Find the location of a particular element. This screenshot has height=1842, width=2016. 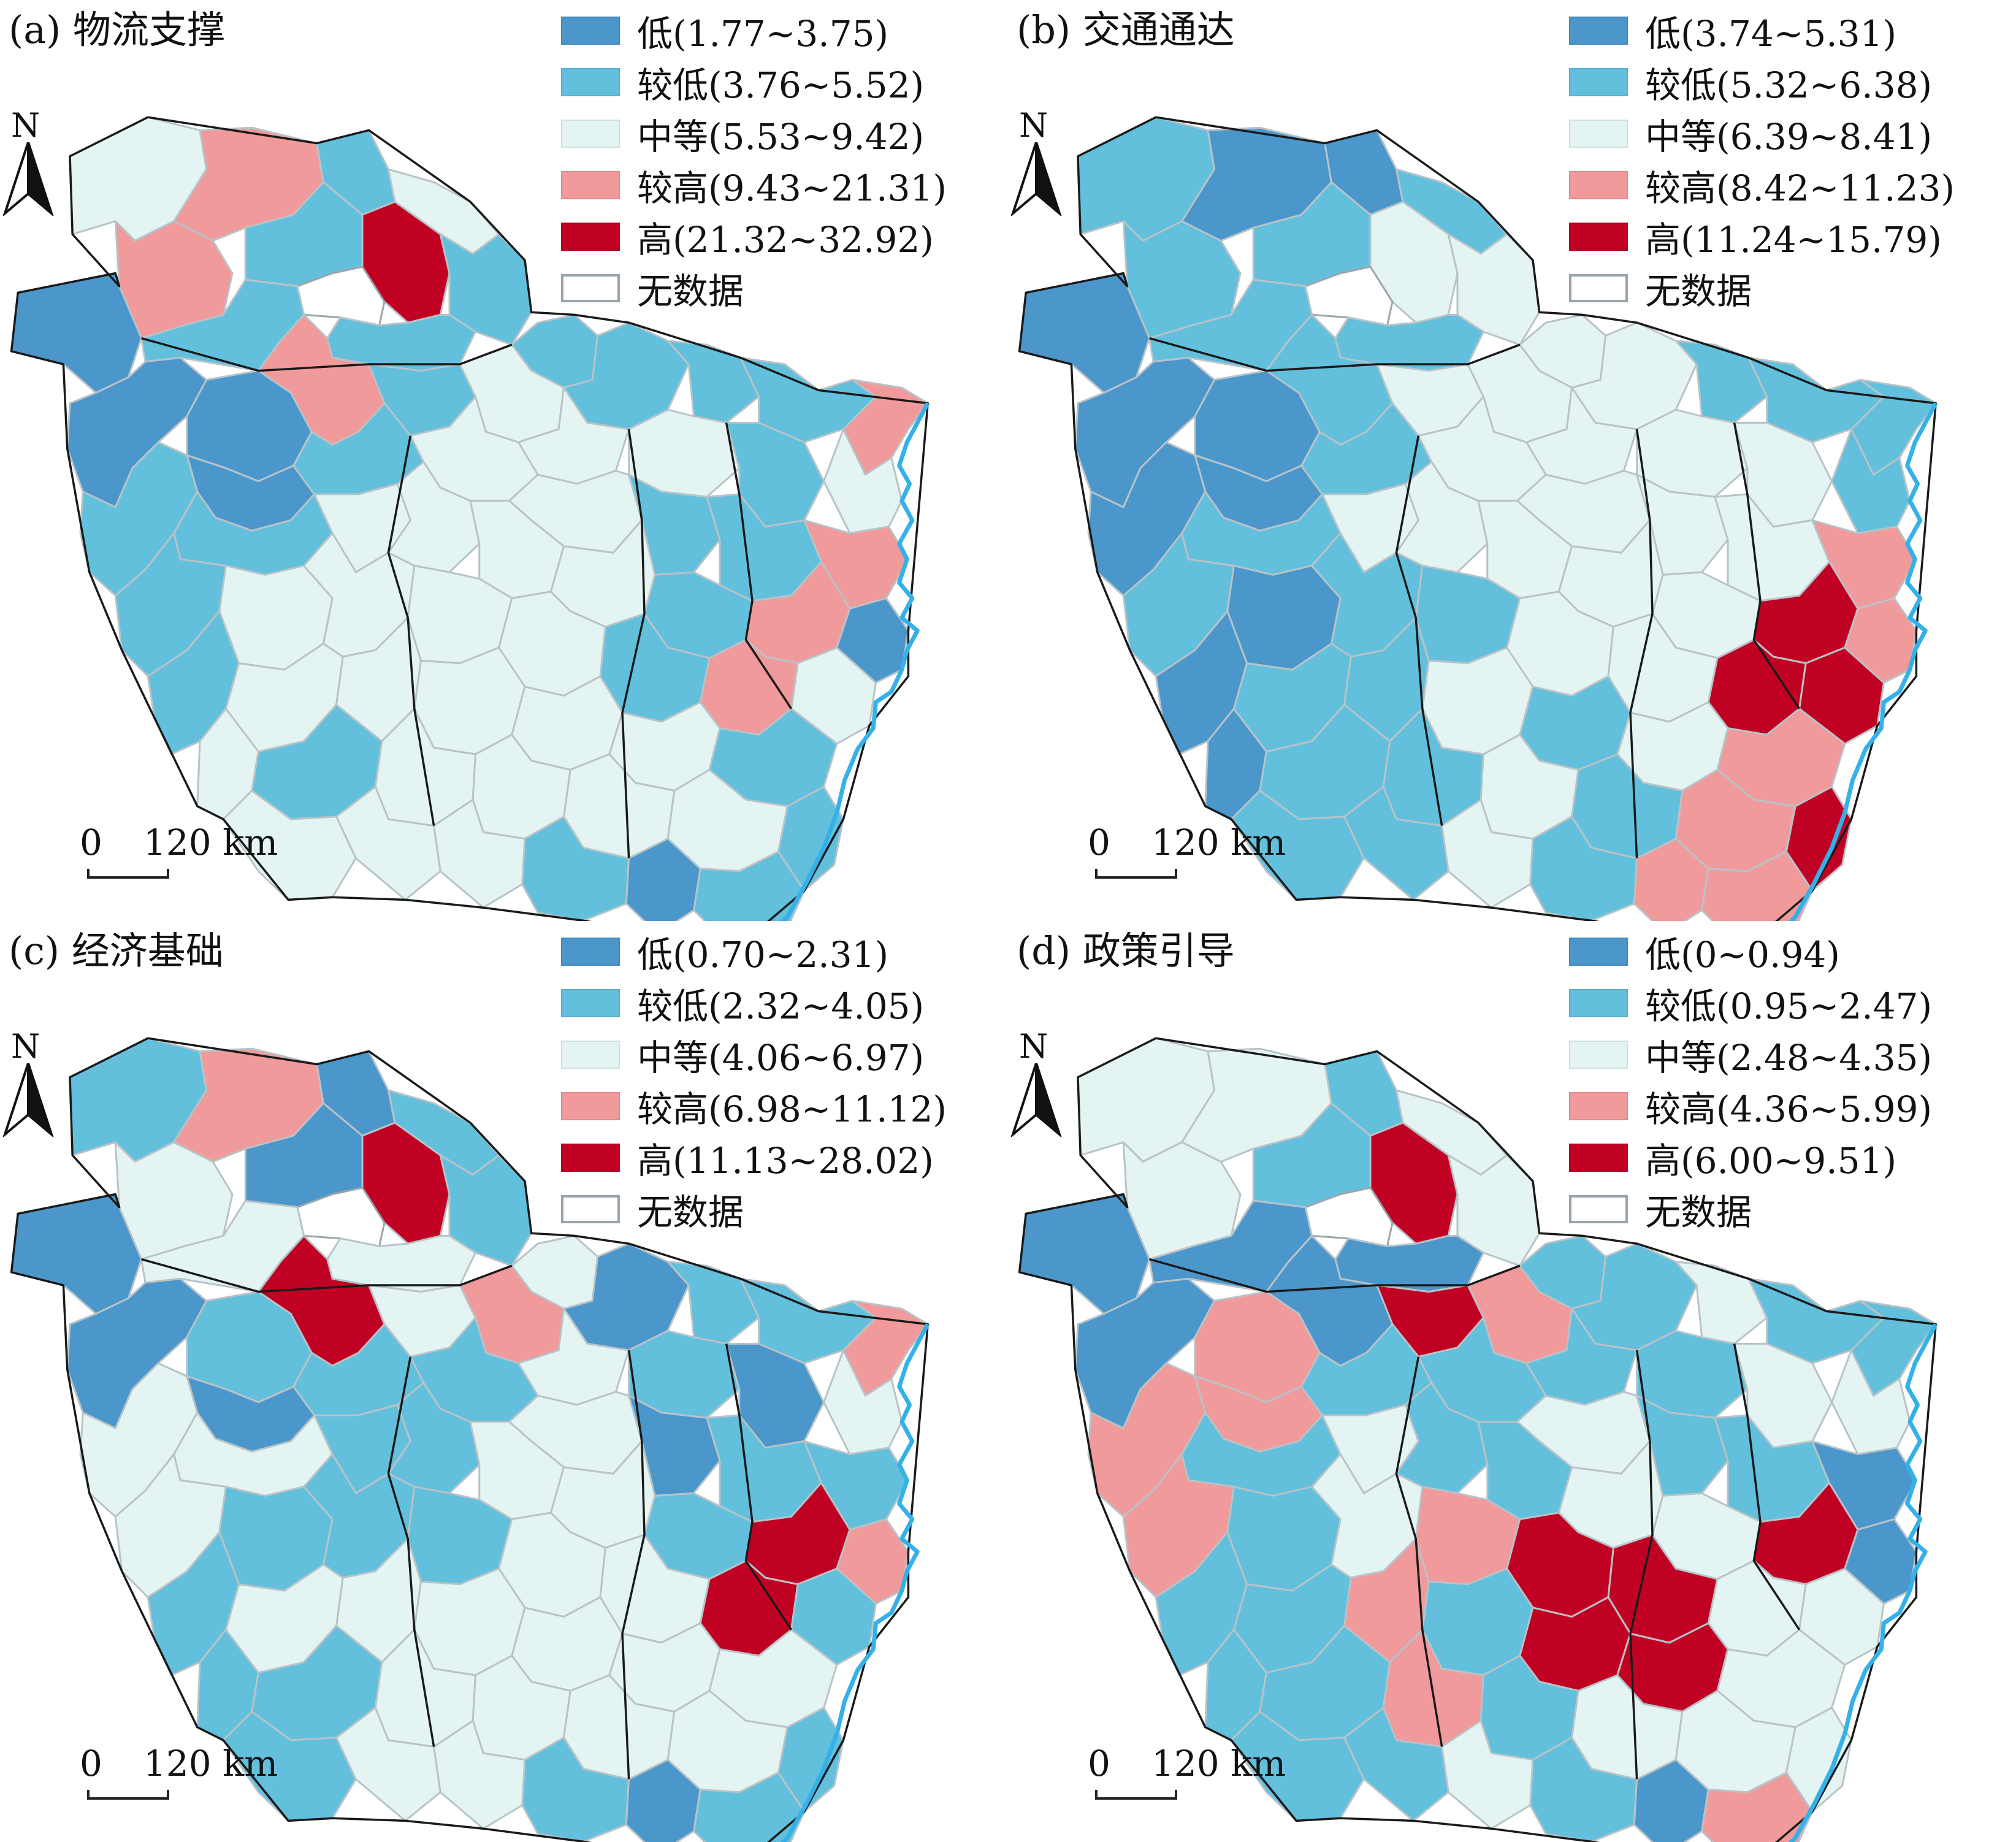

legend-label: 低(1.77~3.75) is located at coordinates (763, 34).